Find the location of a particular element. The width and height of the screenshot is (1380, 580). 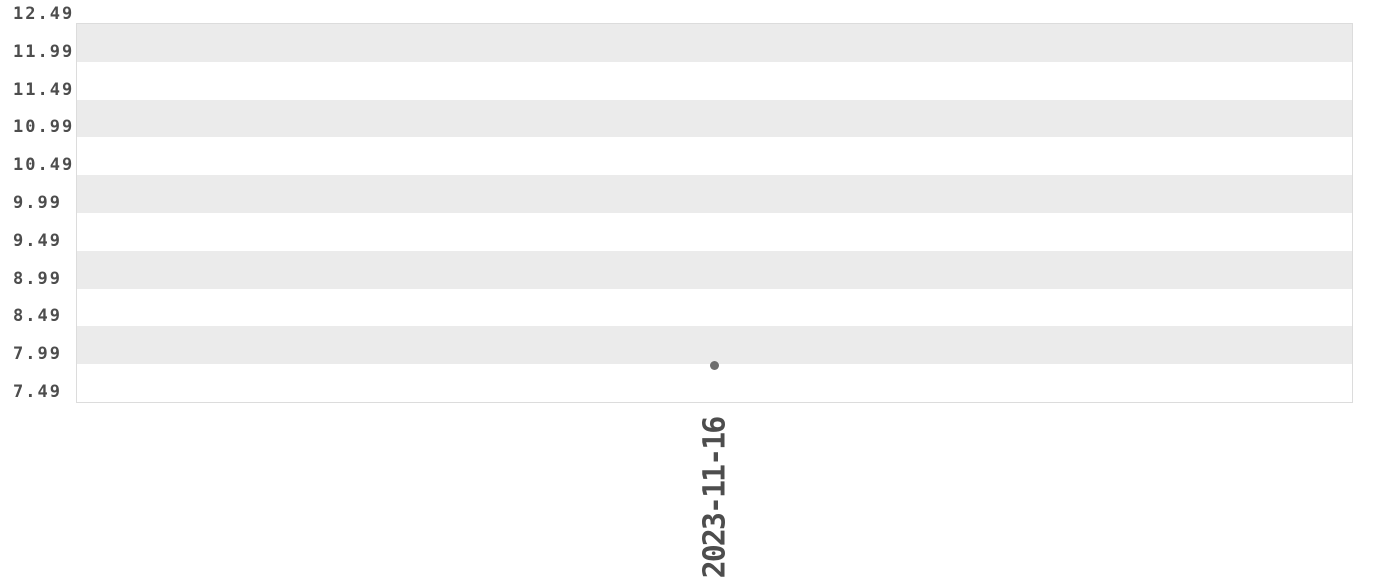

y-tick-label: 11.99 is located at coordinates (44, 51).